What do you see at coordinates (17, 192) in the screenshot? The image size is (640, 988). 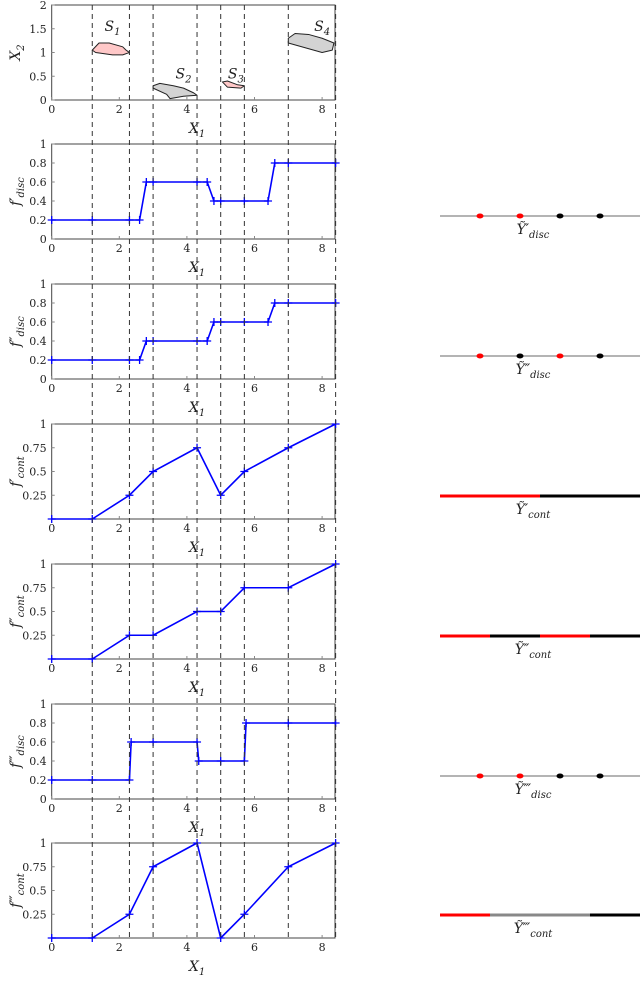 I see `y-axis-label: f′disc` at bounding box center [17, 192].